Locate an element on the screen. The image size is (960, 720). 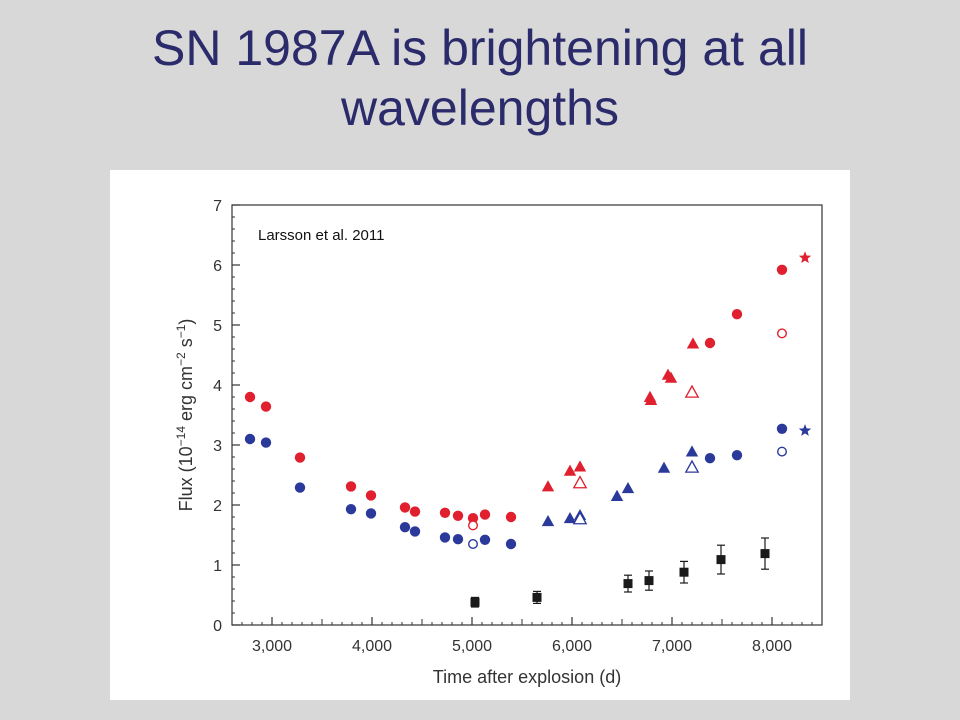
red-star-point is located at coordinates (805, 257).